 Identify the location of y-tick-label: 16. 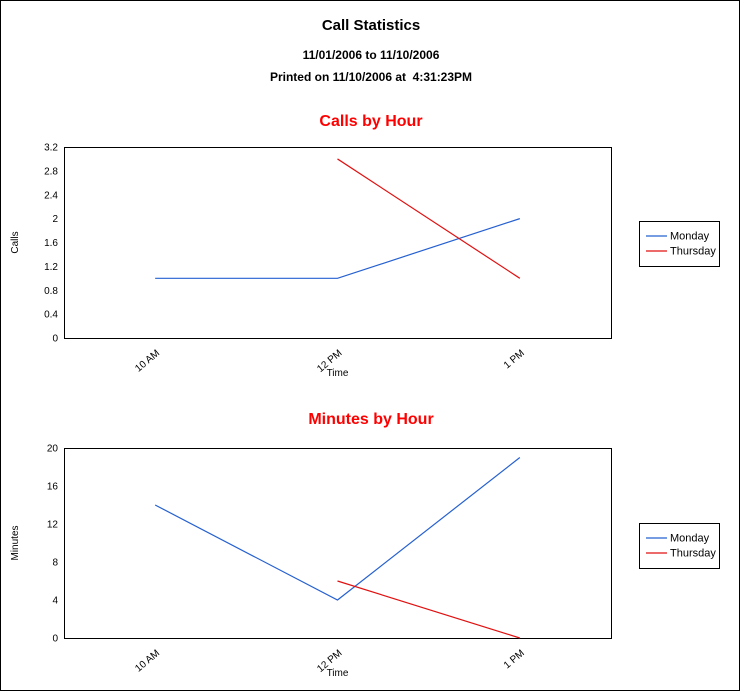
(53, 487).